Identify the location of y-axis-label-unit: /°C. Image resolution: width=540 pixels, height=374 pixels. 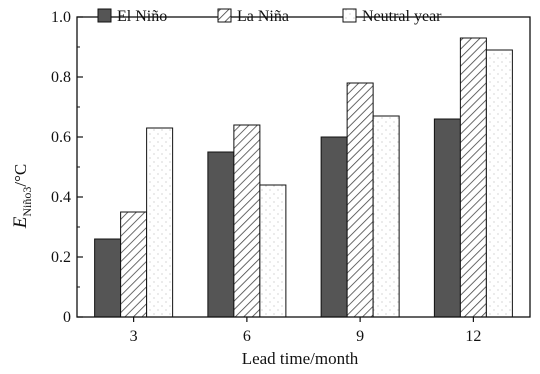
(20, 175).